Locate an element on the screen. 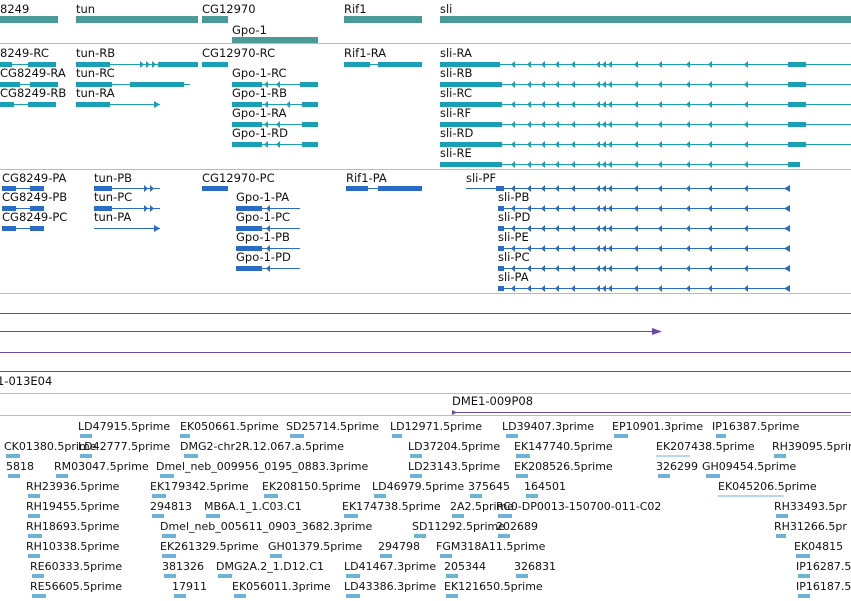 This screenshot has height=601, width=851. est-features-row9 is located at coordinates (421, 596).